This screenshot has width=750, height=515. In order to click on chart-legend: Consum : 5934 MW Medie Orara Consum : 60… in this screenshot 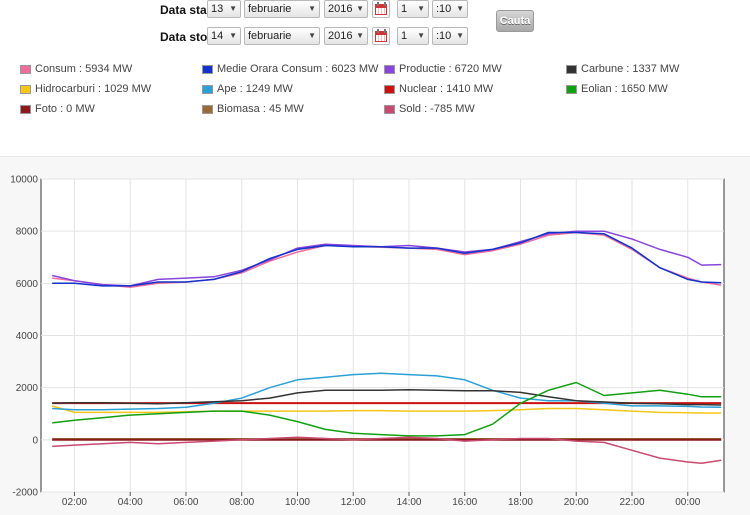, I will do `click(375, 92)`.